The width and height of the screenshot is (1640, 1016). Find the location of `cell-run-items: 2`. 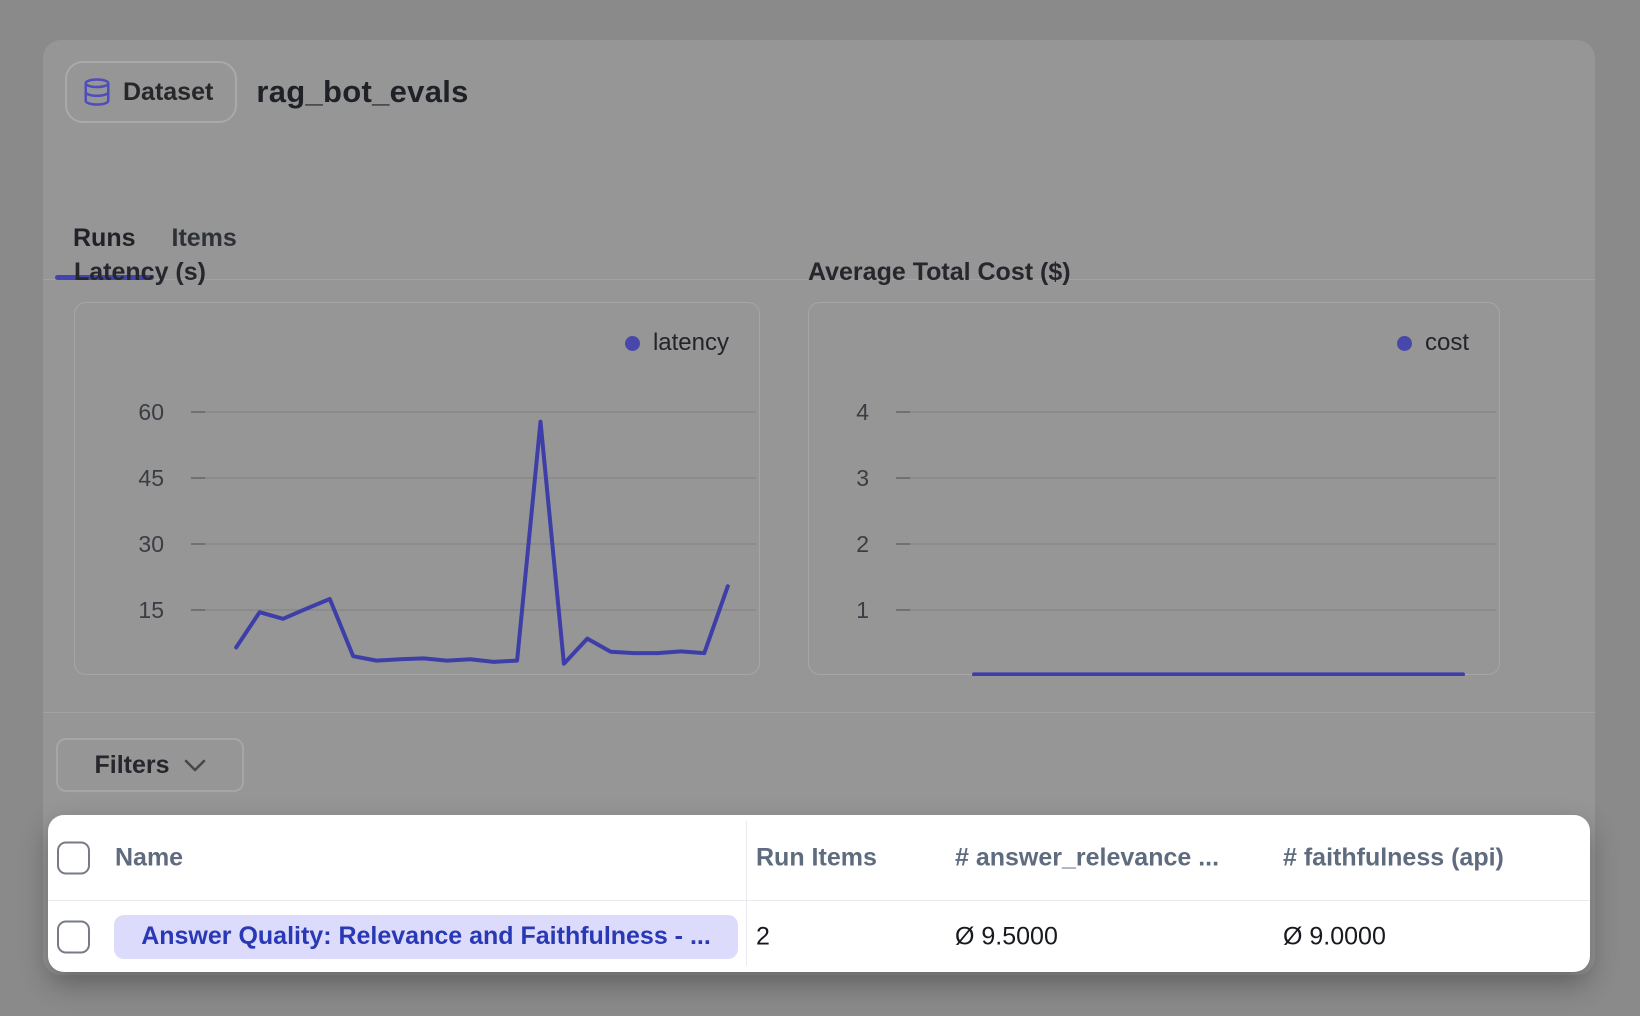

cell-run-items: 2 is located at coordinates (763, 936).